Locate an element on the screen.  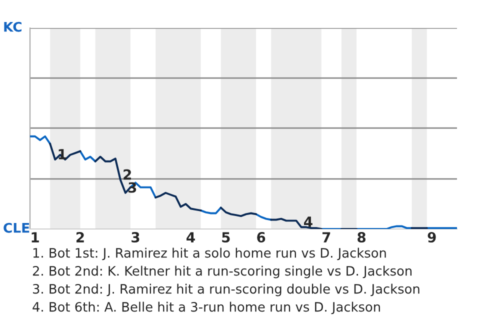
x-tick-label: 3 is located at coordinates (136, 237).